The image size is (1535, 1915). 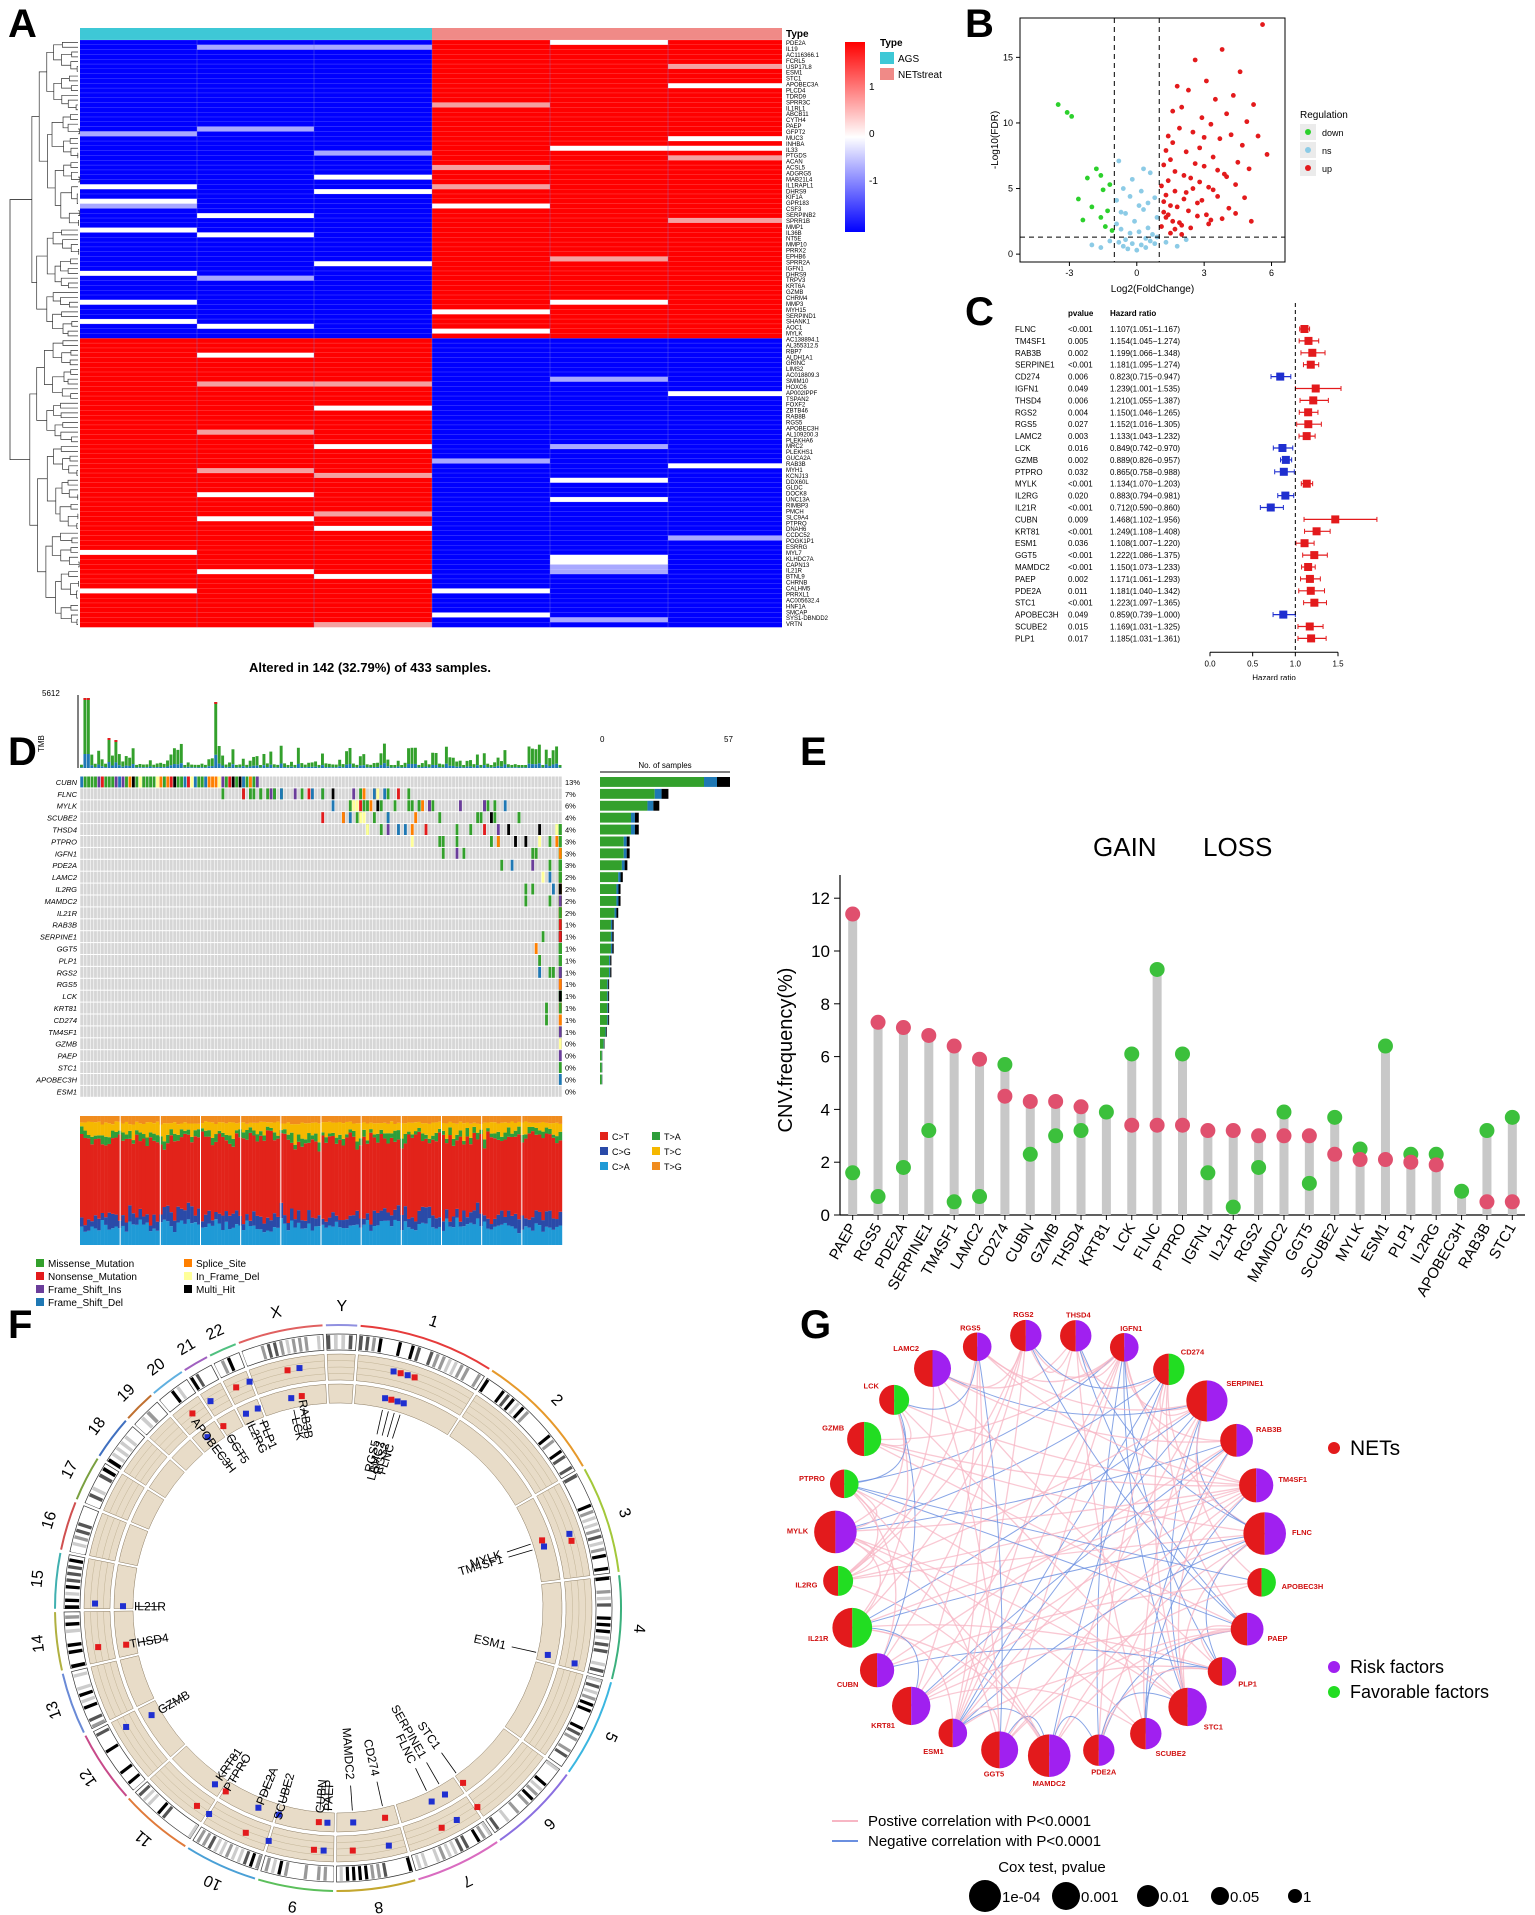 What do you see at coordinates (33, 459) in the screenshot?
I see `dendrogram-branch` at bounding box center [33, 459].